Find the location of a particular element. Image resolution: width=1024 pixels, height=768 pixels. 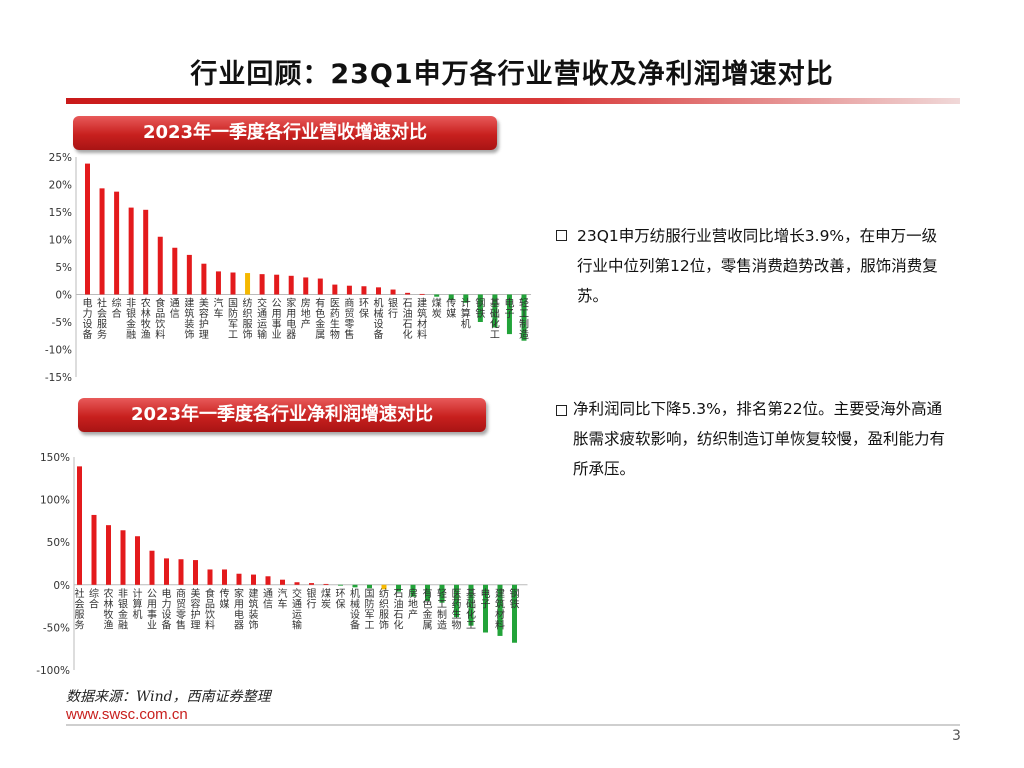

bar-建筑材料 is located at coordinates (500, 610).